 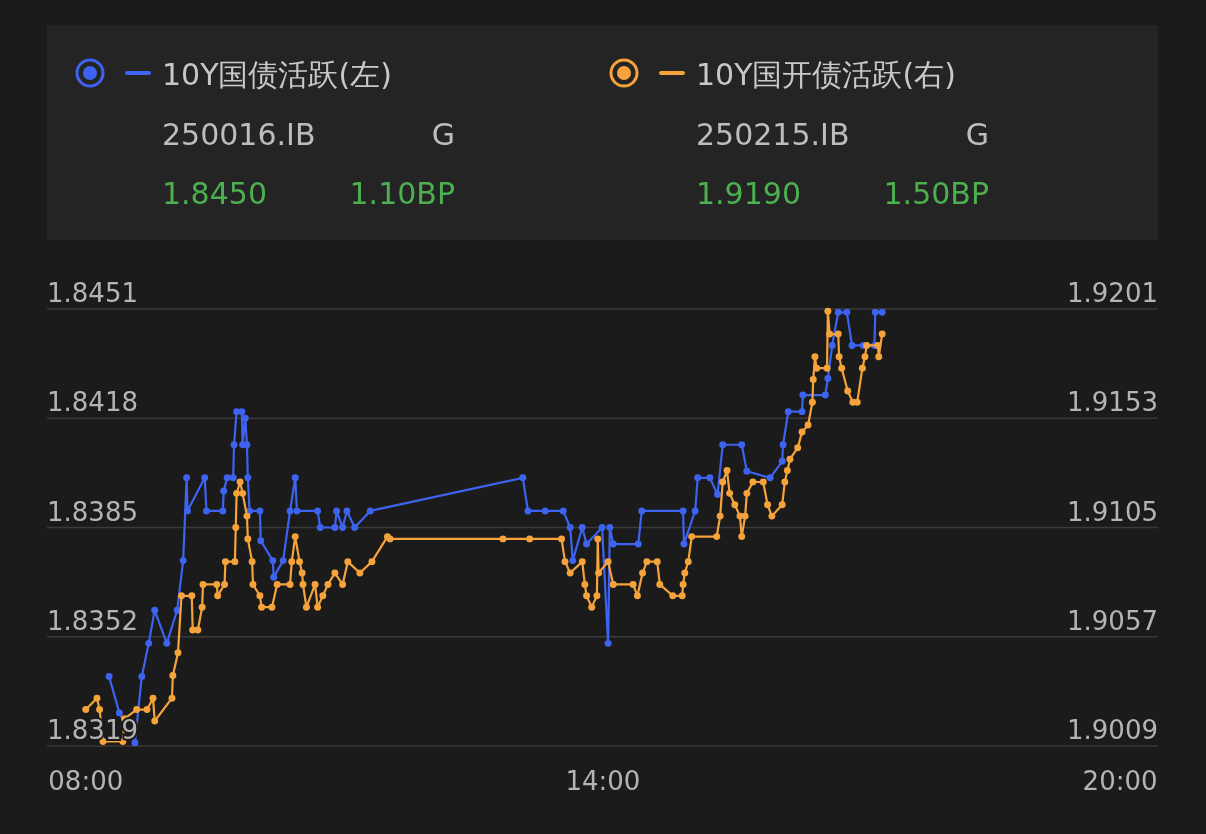 What do you see at coordinates (402, 193) in the screenshot?
I see `text: 1.10BP` at bounding box center [402, 193].